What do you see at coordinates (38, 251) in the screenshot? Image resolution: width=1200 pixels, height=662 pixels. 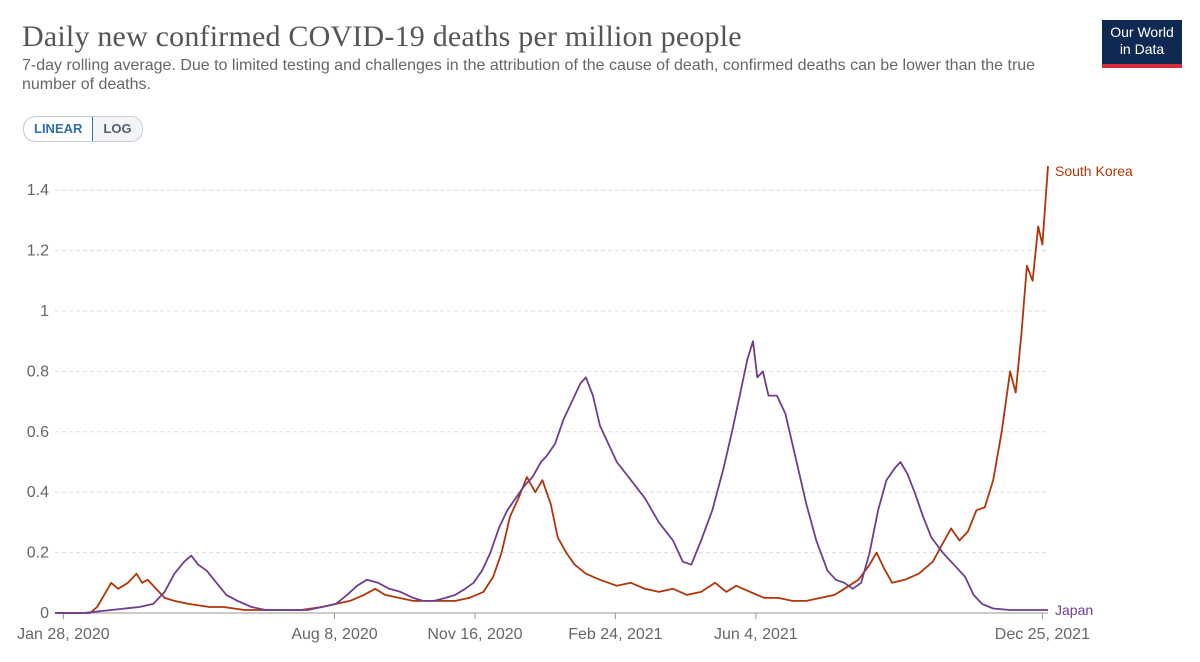 I see `y-tick-label: 1.2` at bounding box center [38, 251].